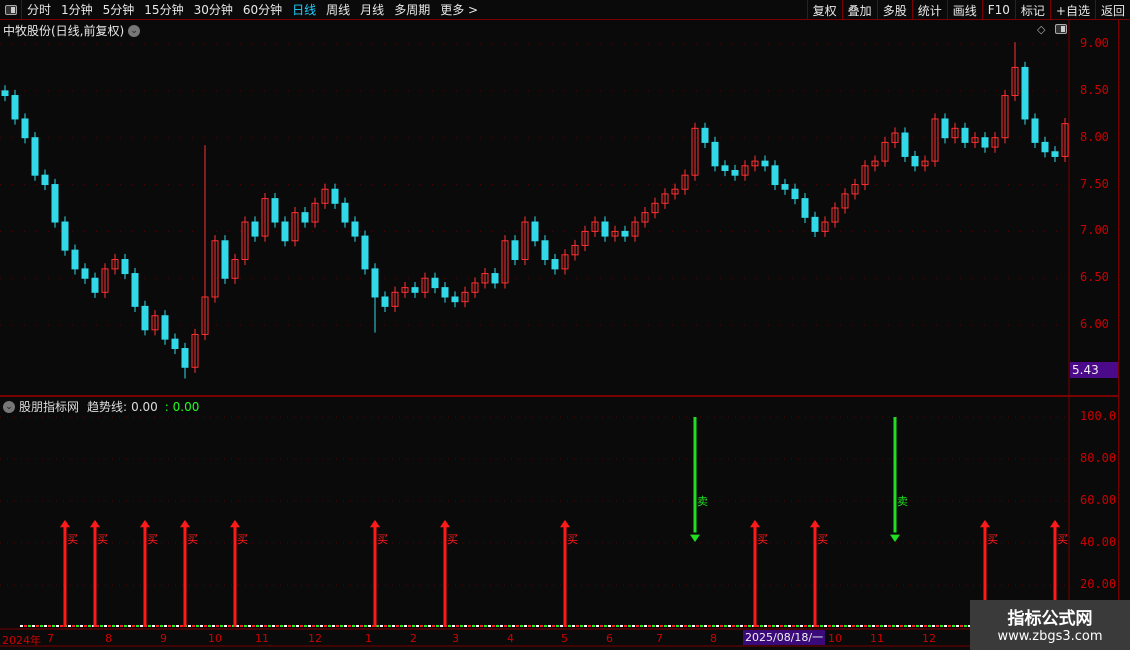 Image resolution: width=1130 pixels, height=650 pixels. Describe the element at coordinates (368, 638) in the screenshot. I see `x-tick: 1` at that location.